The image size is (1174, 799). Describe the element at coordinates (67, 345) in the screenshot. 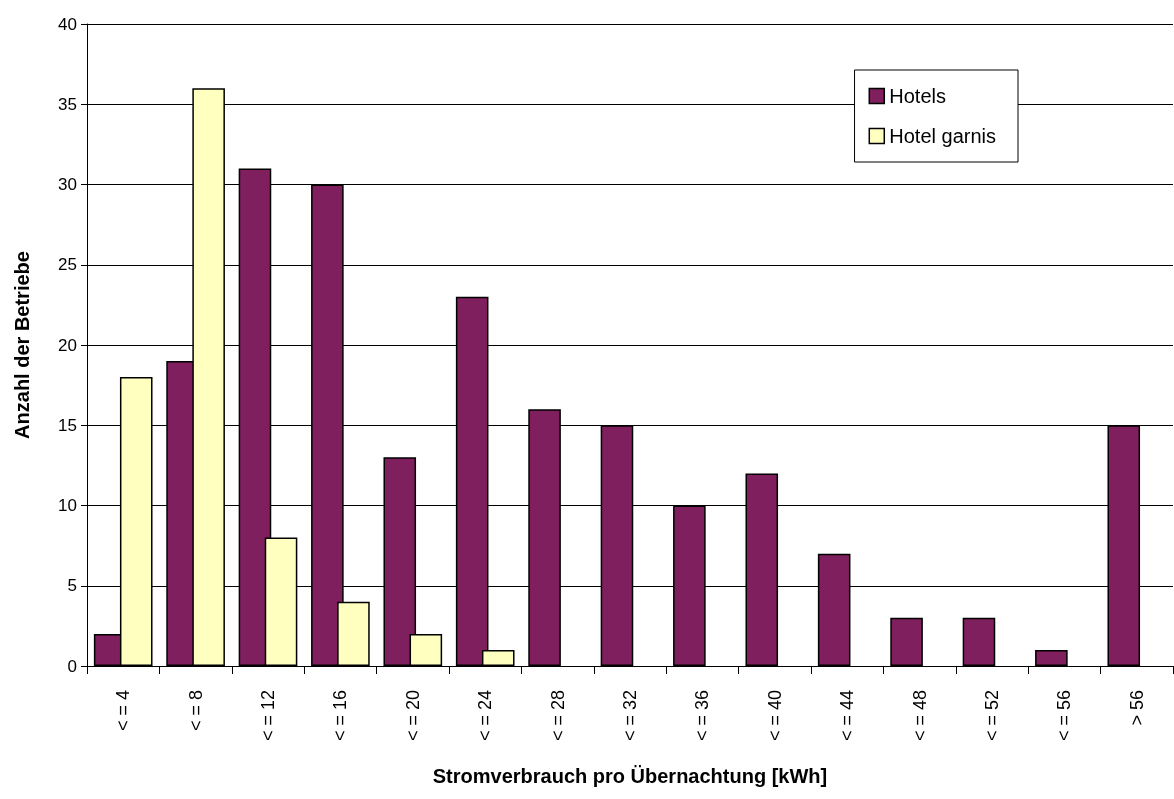

I see `y-tick-label: 20` at that location.